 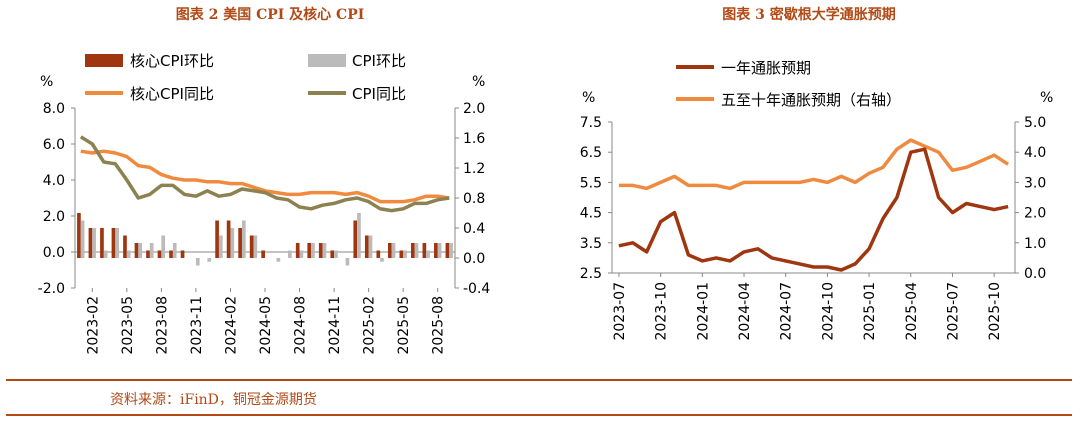 I want to click on x-tick-label: 2025-07, so click(x=953, y=311).